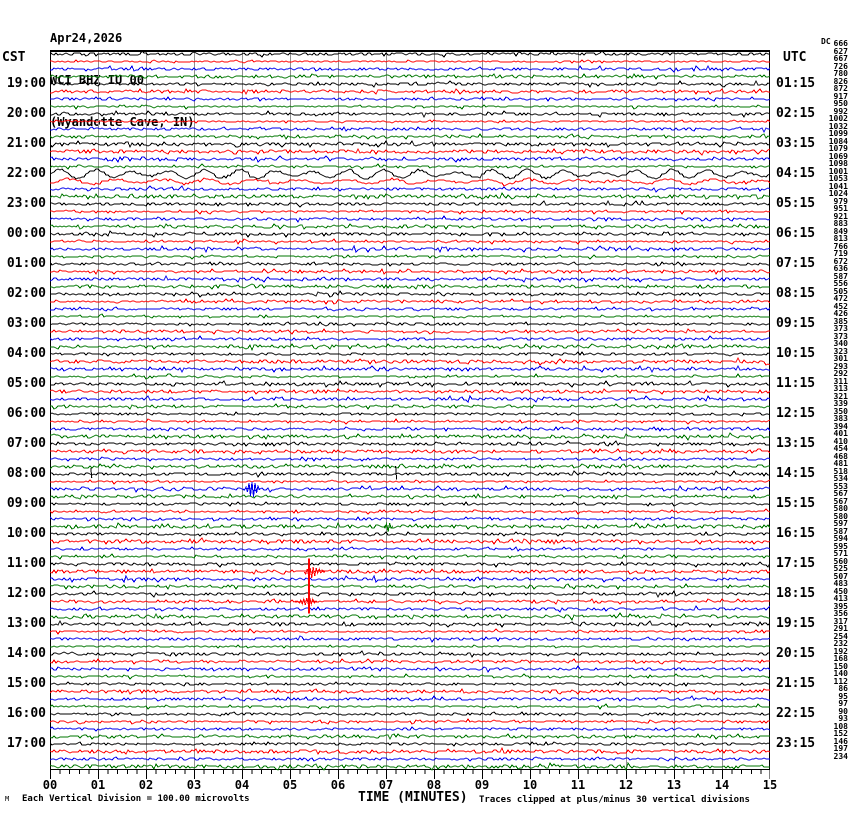 The width and height of the screenshot is (850, 814). Describe the element at coordinates (7, 799) in the screenshot. I see `watermark-glyph: M` at that location.